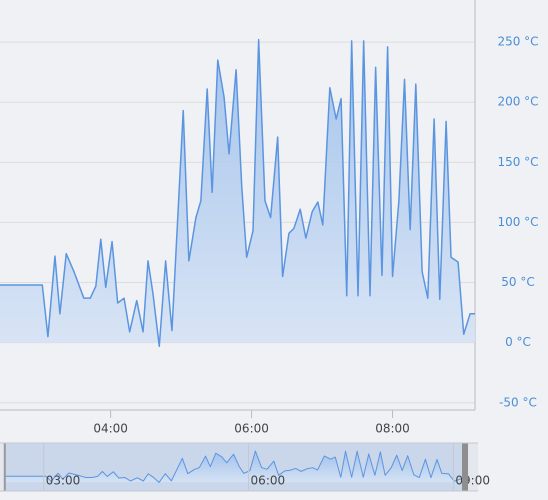 The height and width of the screenshot is (500, 548). I want to click on navigator-tick-label: 06:00, so click(268, 481).